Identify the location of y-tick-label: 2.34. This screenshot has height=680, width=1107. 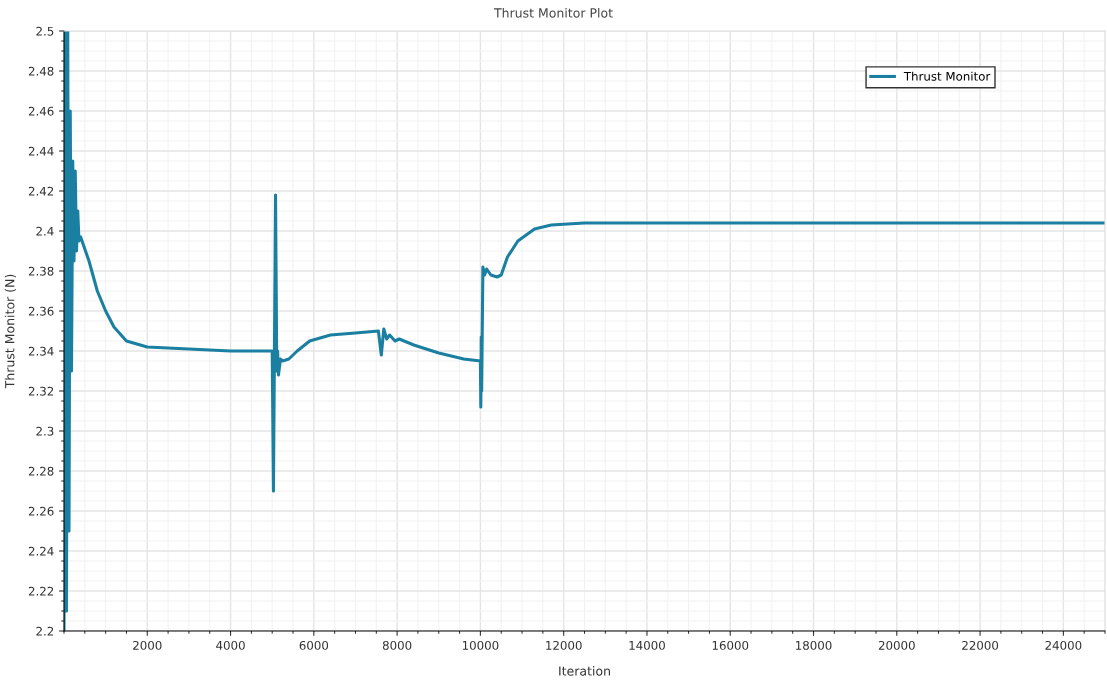
(41, 351).